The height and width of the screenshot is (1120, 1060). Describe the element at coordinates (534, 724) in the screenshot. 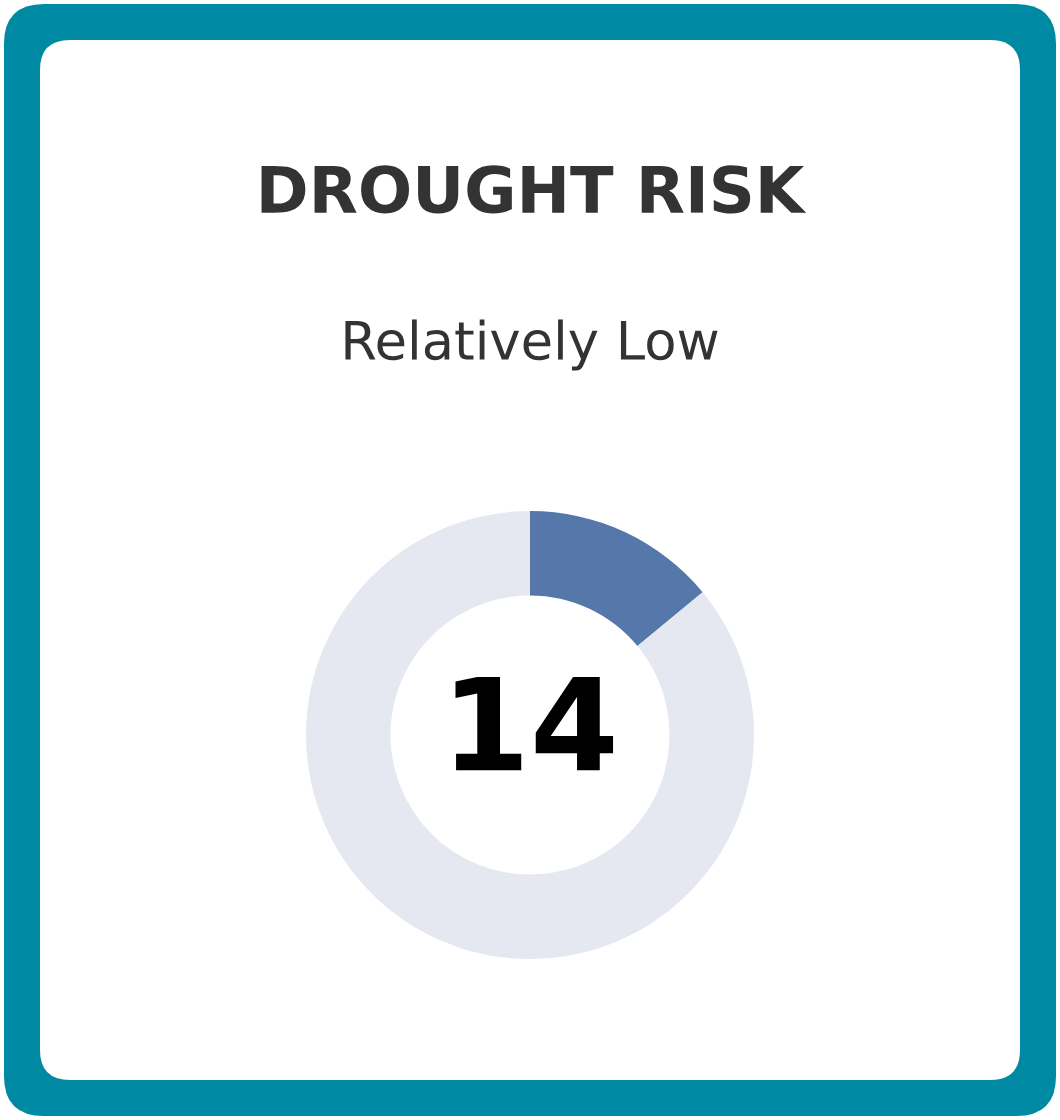

I see `text: 14` at that location.